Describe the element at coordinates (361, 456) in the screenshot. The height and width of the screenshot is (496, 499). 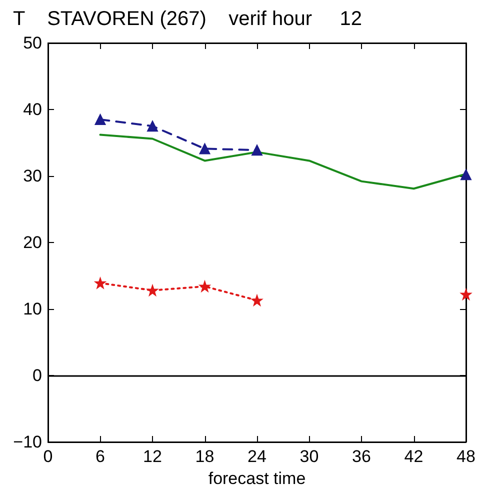
I see `x-tick-label: 36` at that location.